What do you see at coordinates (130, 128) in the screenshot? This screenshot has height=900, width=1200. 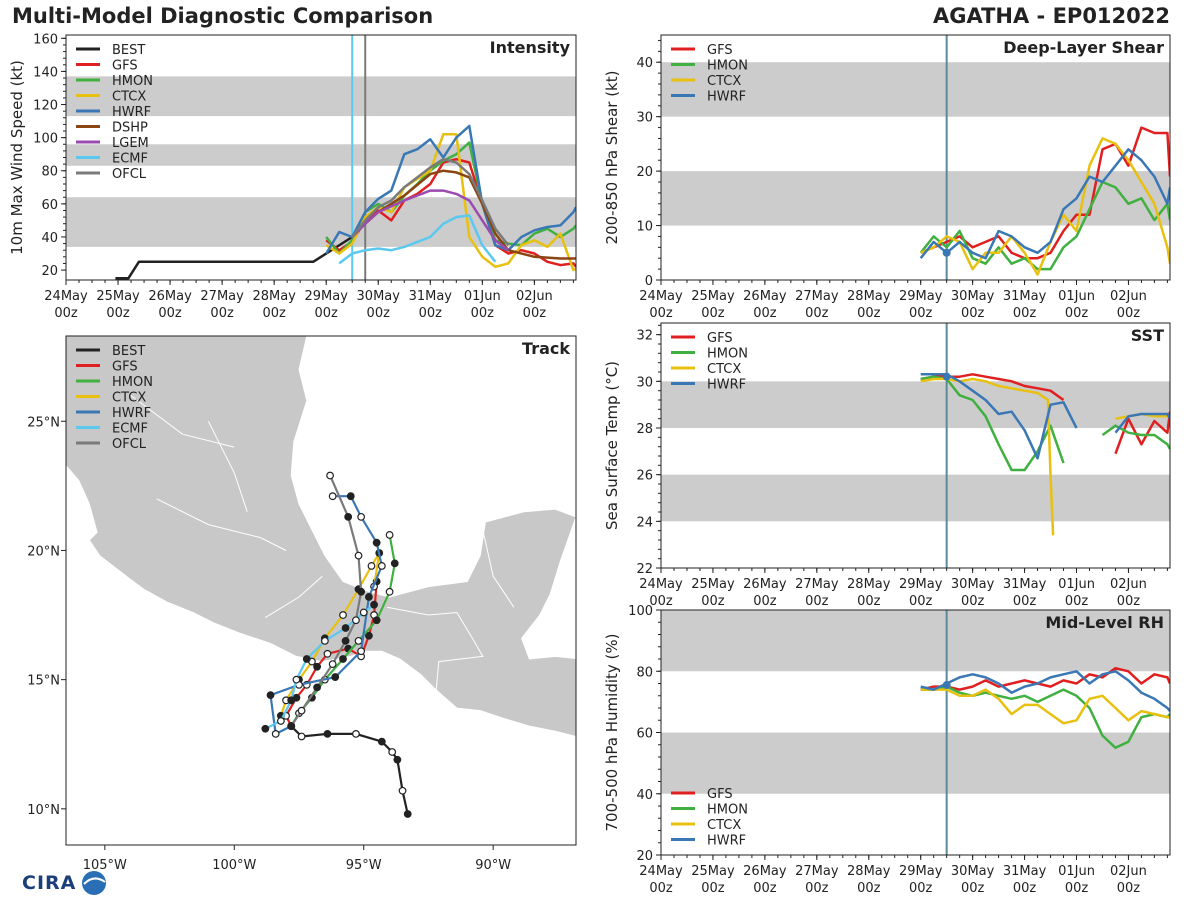 I see `legend-label-dshp: DSHP` at bounding box center [130, 128].